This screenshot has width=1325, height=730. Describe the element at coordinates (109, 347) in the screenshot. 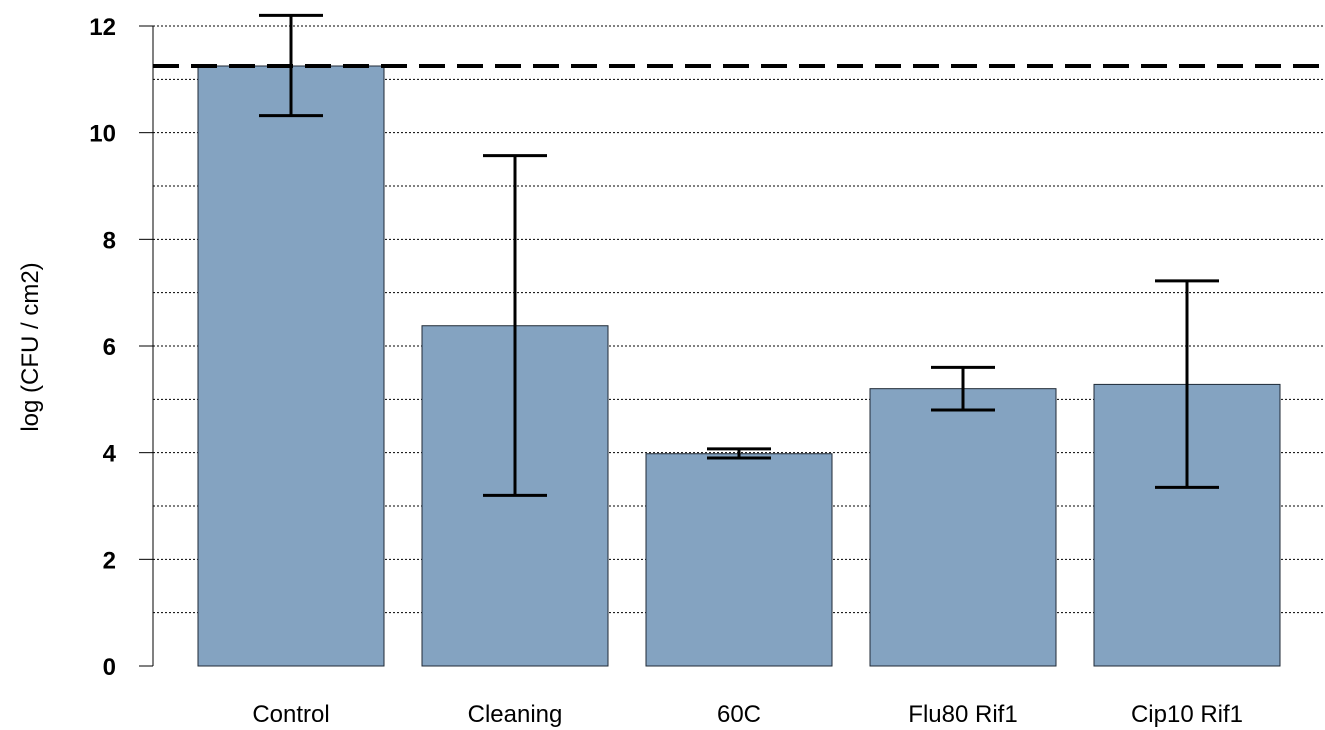

I see `y-tick-label: 6` at that location.